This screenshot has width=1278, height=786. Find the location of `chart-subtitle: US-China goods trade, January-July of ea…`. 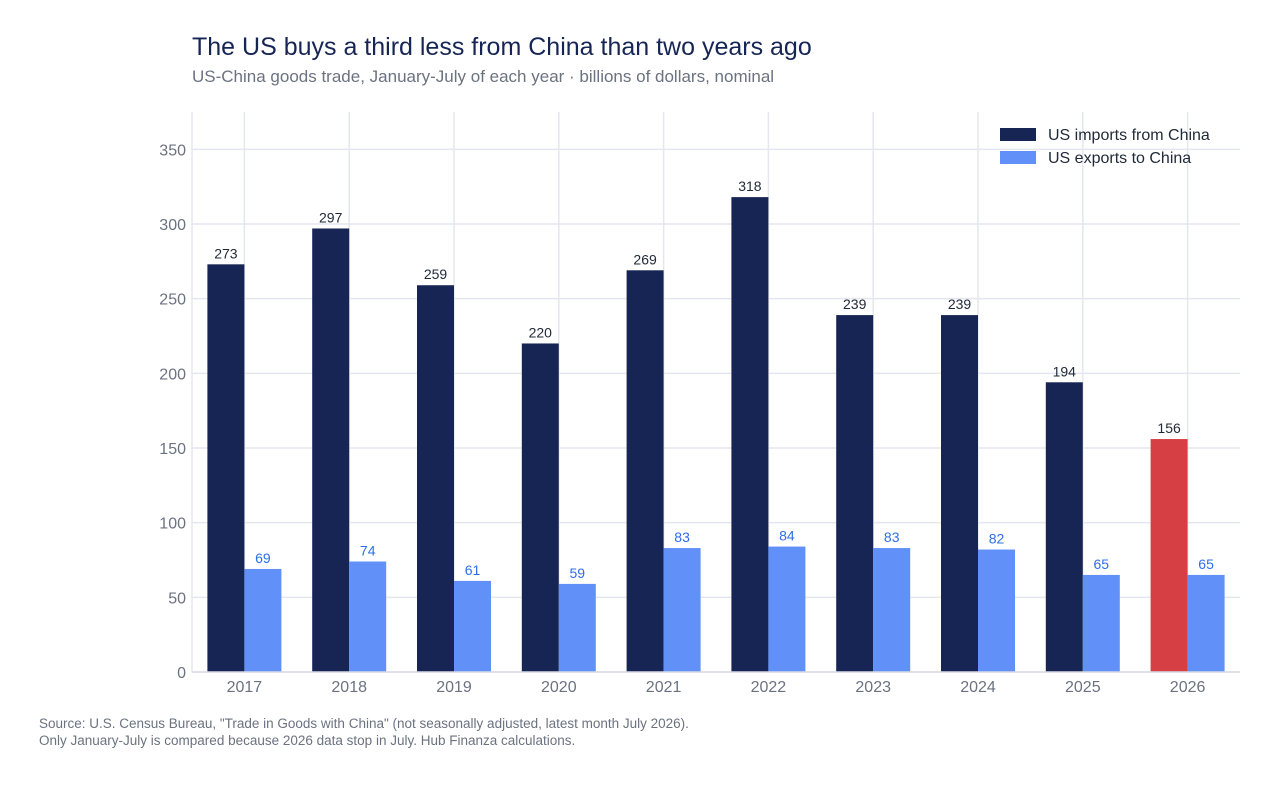

chart-subtitle: US-China goods trade, January-July of ea… is located at coordinates (483, 76).